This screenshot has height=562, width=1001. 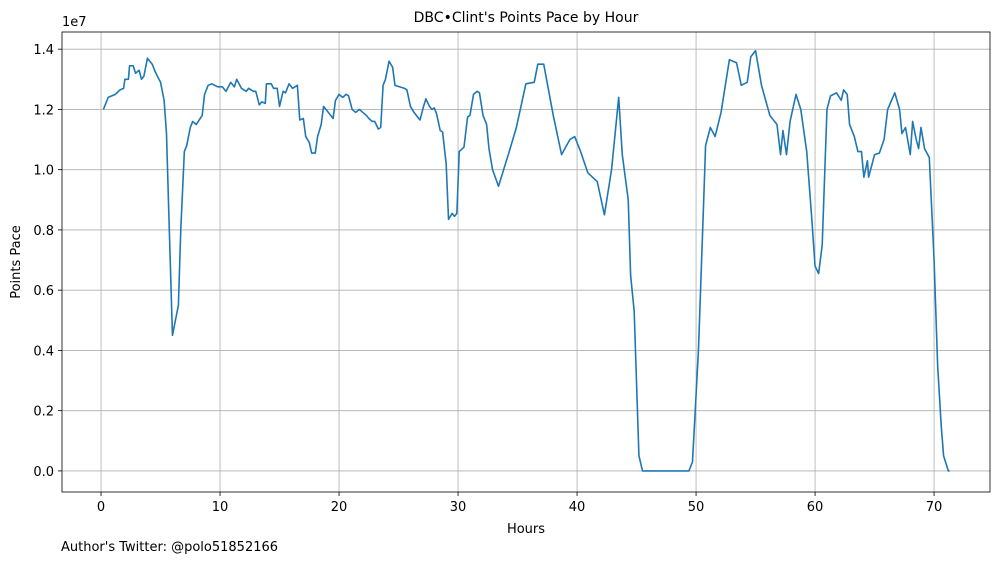 I want to click on x-tick-label: 30, so click(x=458, y=507).